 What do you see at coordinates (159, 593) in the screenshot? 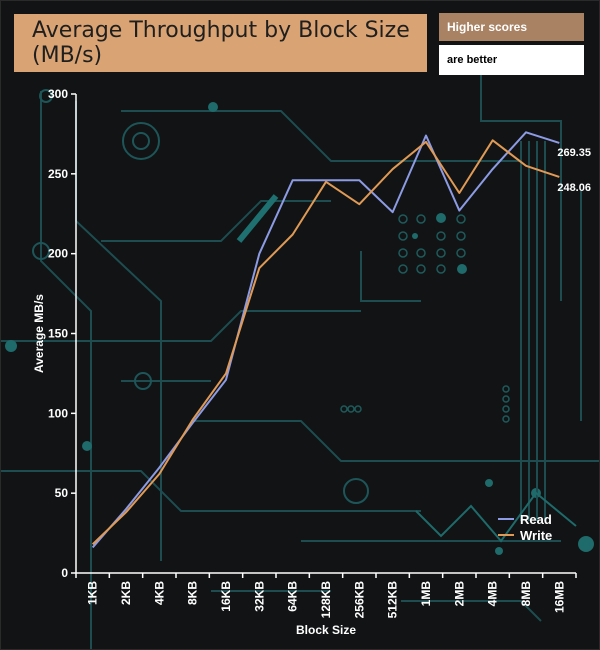
I see `x-tick-label: 4KB` at bounding box center [159, 593].